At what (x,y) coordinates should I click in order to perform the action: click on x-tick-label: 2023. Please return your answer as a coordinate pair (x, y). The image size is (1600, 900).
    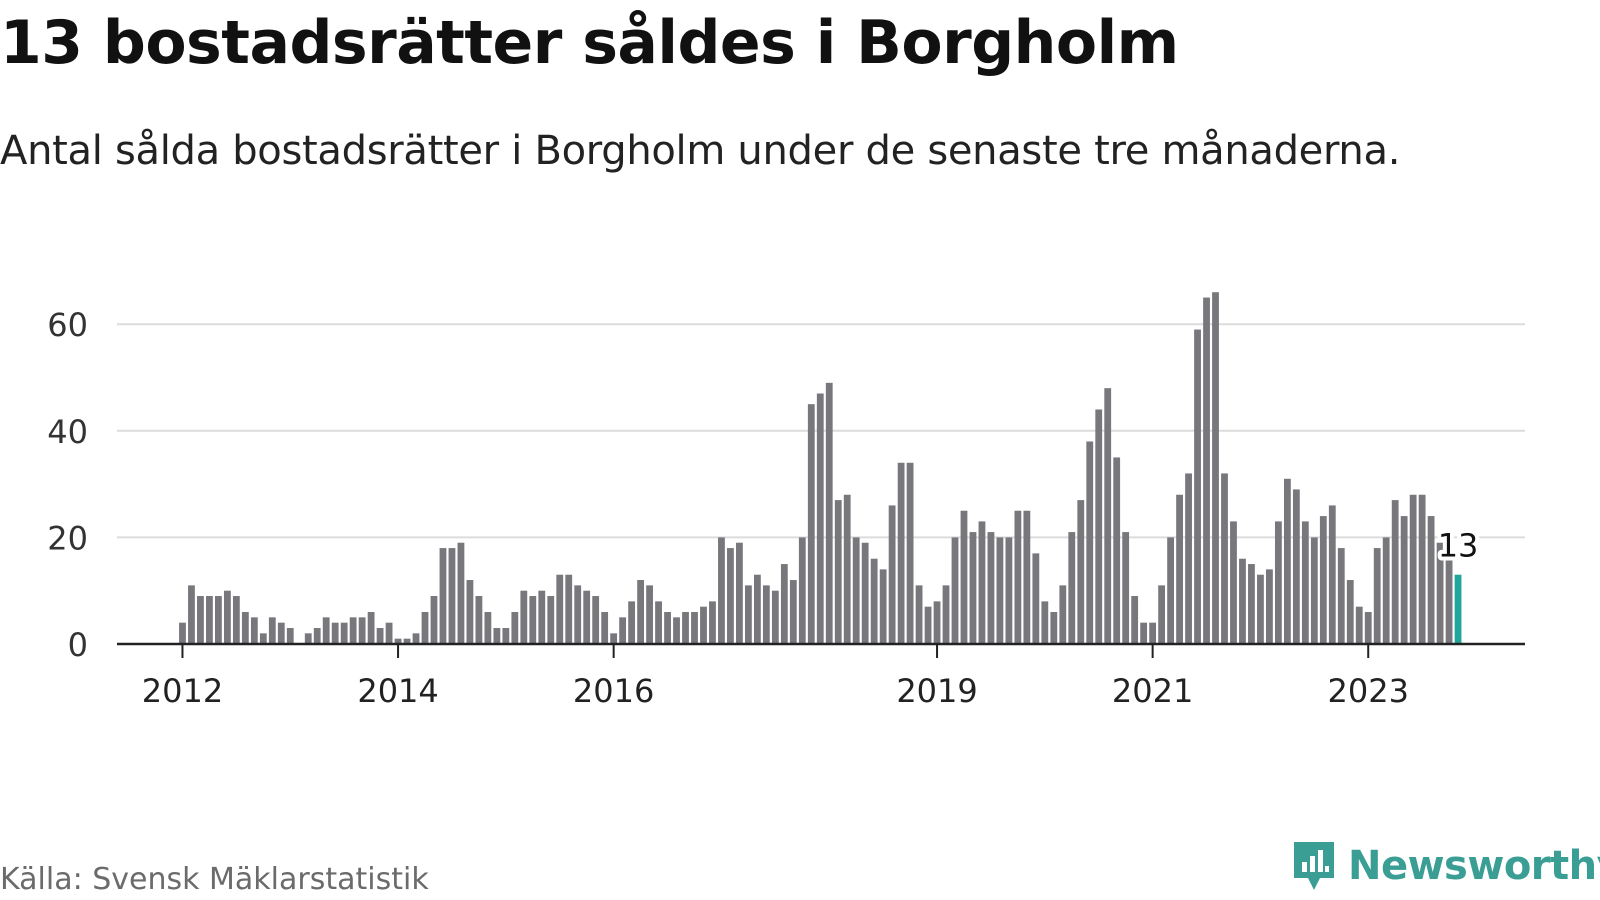
    Looking at the image, I should click on (1368, 691).